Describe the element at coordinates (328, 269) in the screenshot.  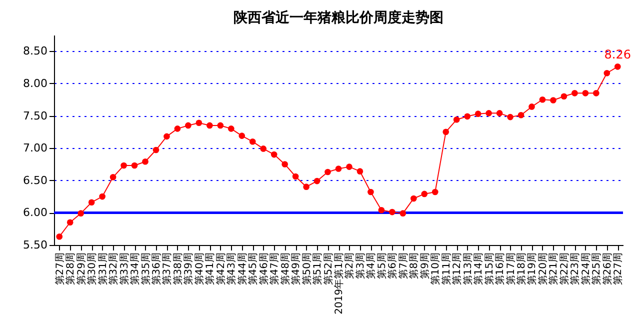
I see `x-tick-label: 第52周` at that location.